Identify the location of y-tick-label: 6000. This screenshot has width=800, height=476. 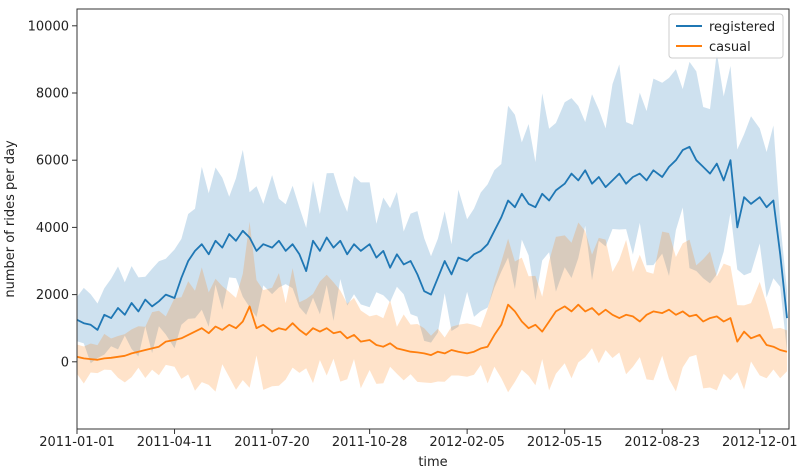
(52, 161).